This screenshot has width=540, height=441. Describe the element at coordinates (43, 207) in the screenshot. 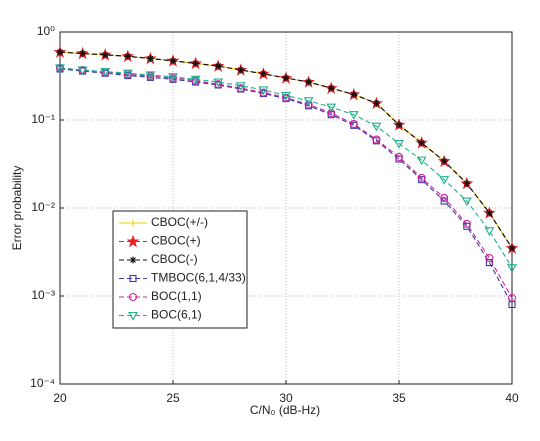

I see `y-tick-label: 10⁻²` at that location.